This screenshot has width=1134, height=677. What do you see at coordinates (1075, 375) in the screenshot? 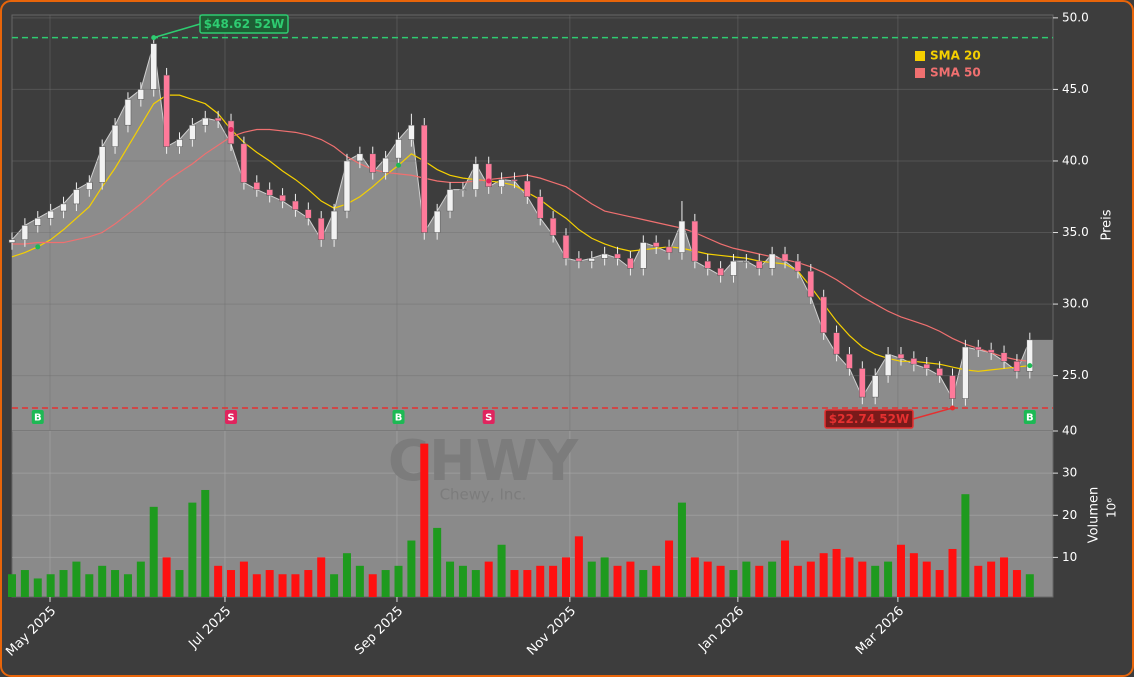
I see `y-tick-label: 25.0` at bounding box center [1075, 375].